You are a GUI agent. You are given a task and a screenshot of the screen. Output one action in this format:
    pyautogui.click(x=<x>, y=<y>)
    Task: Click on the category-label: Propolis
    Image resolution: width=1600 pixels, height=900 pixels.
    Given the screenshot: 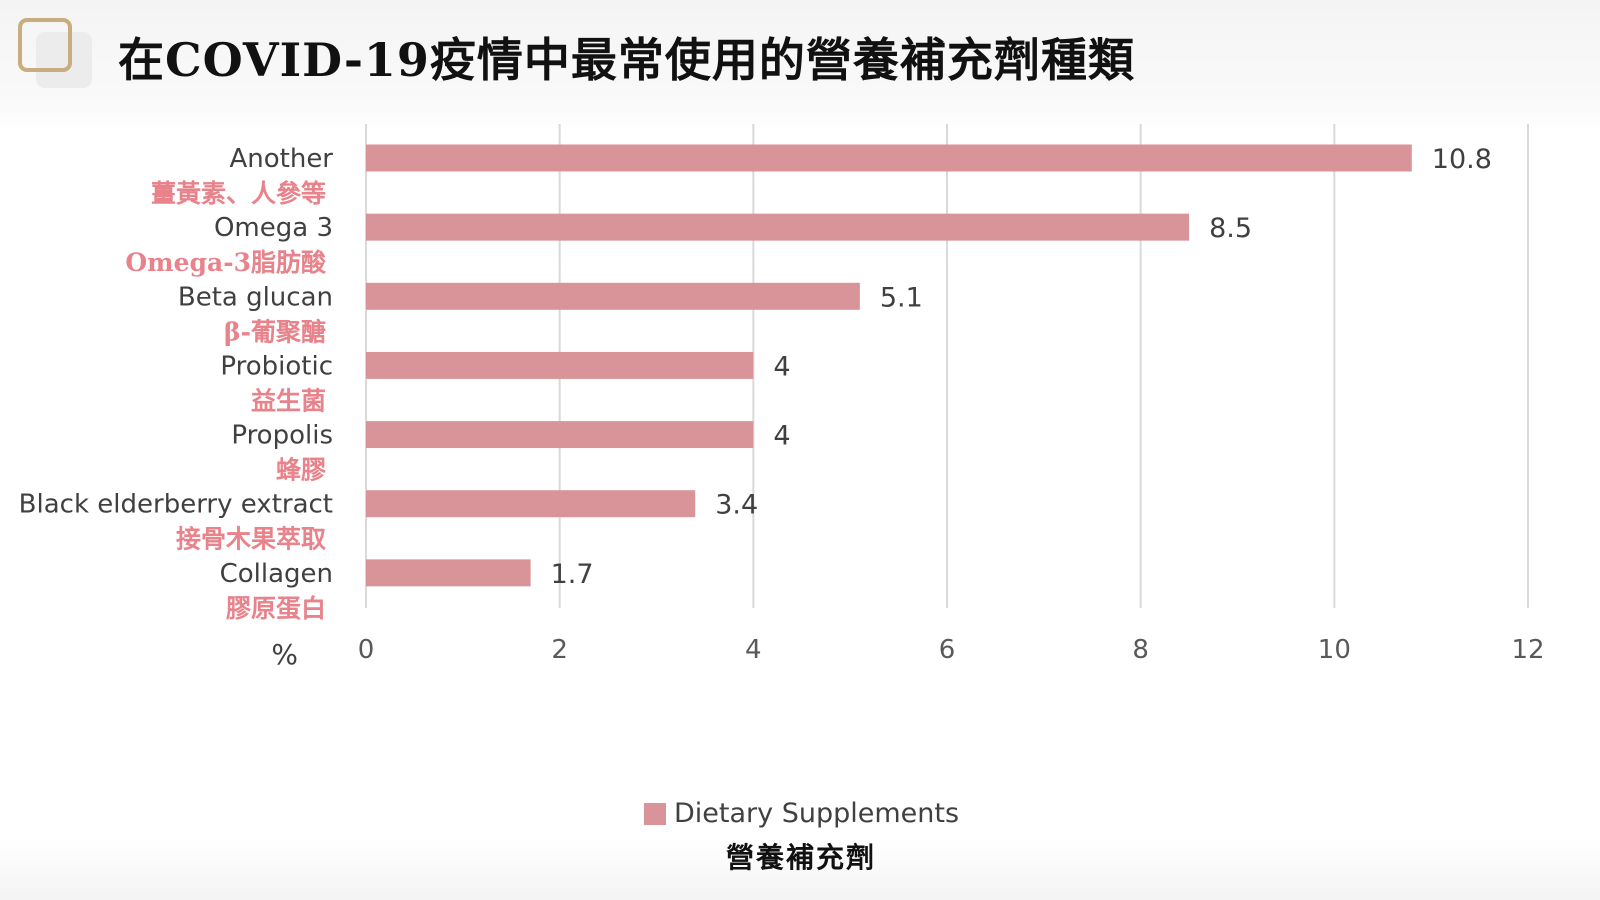 What is the action you would take?
    pyautogui.click(x=282, y=436)
    